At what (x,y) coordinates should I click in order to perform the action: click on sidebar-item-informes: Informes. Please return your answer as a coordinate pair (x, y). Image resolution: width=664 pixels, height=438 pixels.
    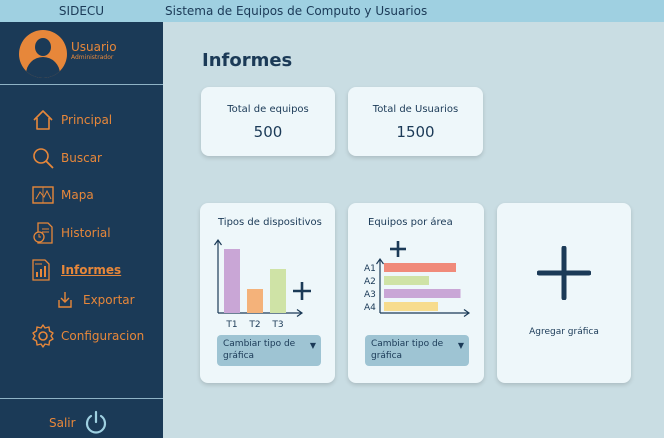
    Looking at the image, I should click on (76, 270).